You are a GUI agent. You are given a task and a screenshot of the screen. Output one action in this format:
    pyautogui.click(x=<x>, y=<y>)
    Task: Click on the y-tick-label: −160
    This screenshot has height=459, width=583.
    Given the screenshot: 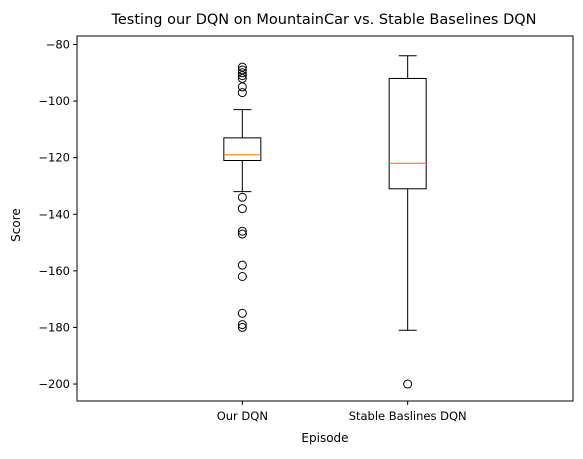 What is the action you would take?
    pyautogui.click(x=54, y=271)
    